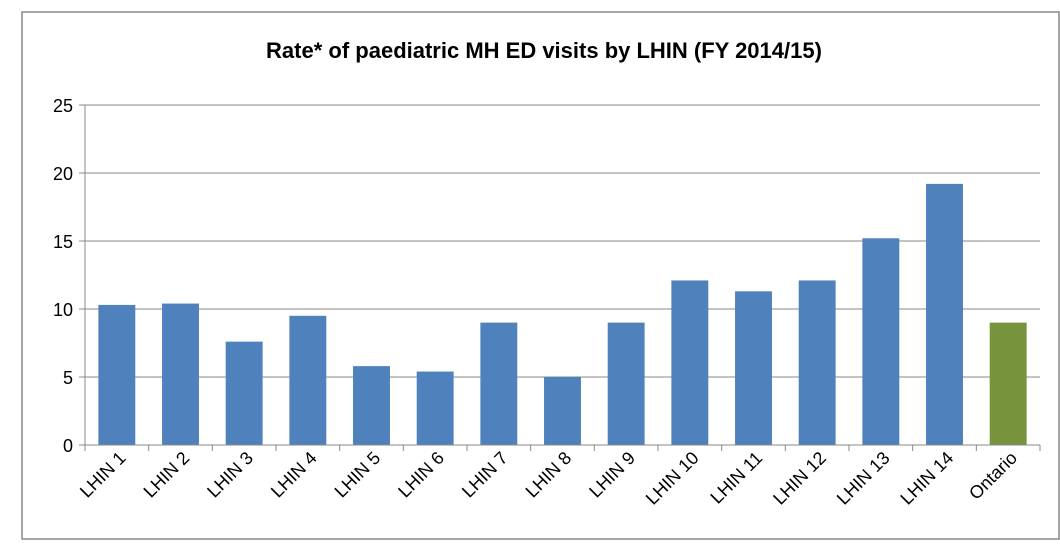 The width and height of the screenshot is (1060, 545). Describe the element at coordinates (63, 310) in the screenshot. I see `y-tick-label: 10` at that location.